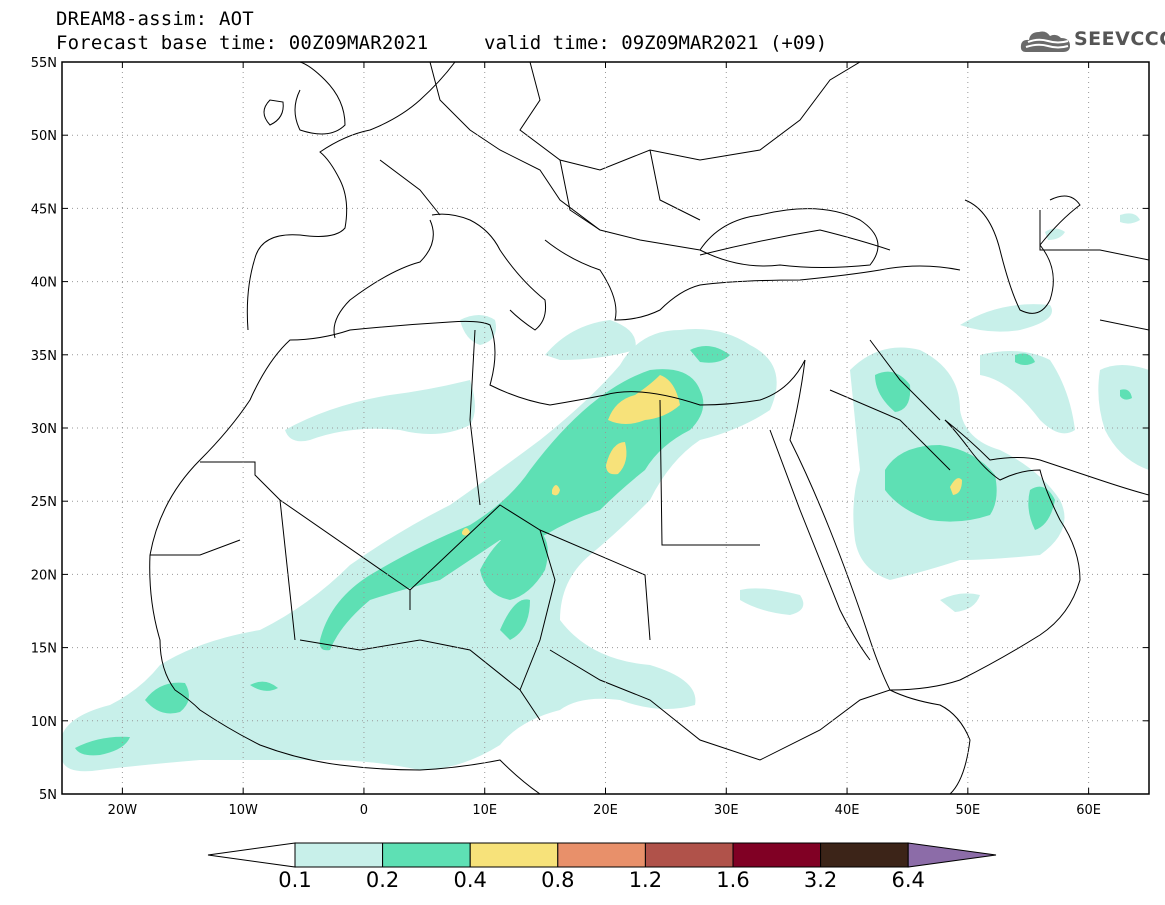 The height and width of the screenshot is (905, 1165). I want to click on aot-level-0.4, so click(712, 455).